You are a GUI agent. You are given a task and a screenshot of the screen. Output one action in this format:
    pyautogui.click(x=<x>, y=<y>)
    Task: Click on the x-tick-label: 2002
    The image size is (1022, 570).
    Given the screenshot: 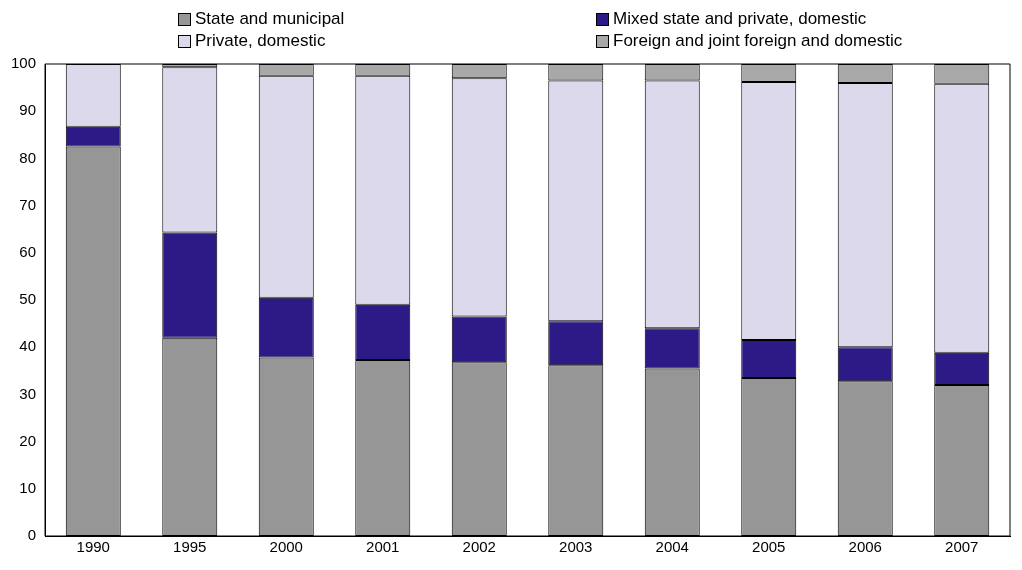 What is the action you would take?
    pyautogui.click(x=479, y=547)
    